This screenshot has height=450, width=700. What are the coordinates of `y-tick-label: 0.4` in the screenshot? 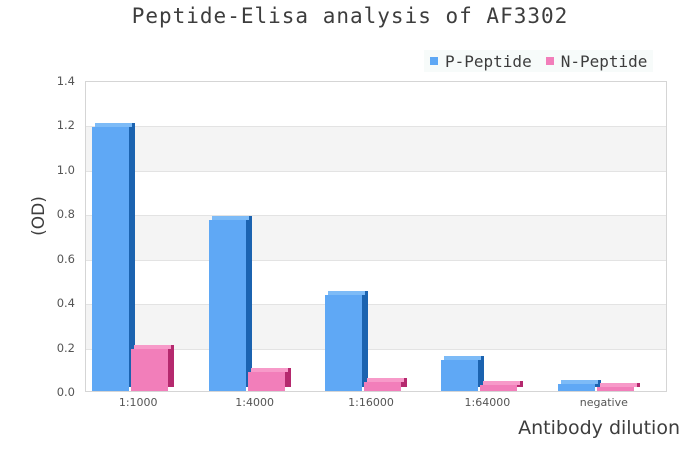 It's located at (65, 303).